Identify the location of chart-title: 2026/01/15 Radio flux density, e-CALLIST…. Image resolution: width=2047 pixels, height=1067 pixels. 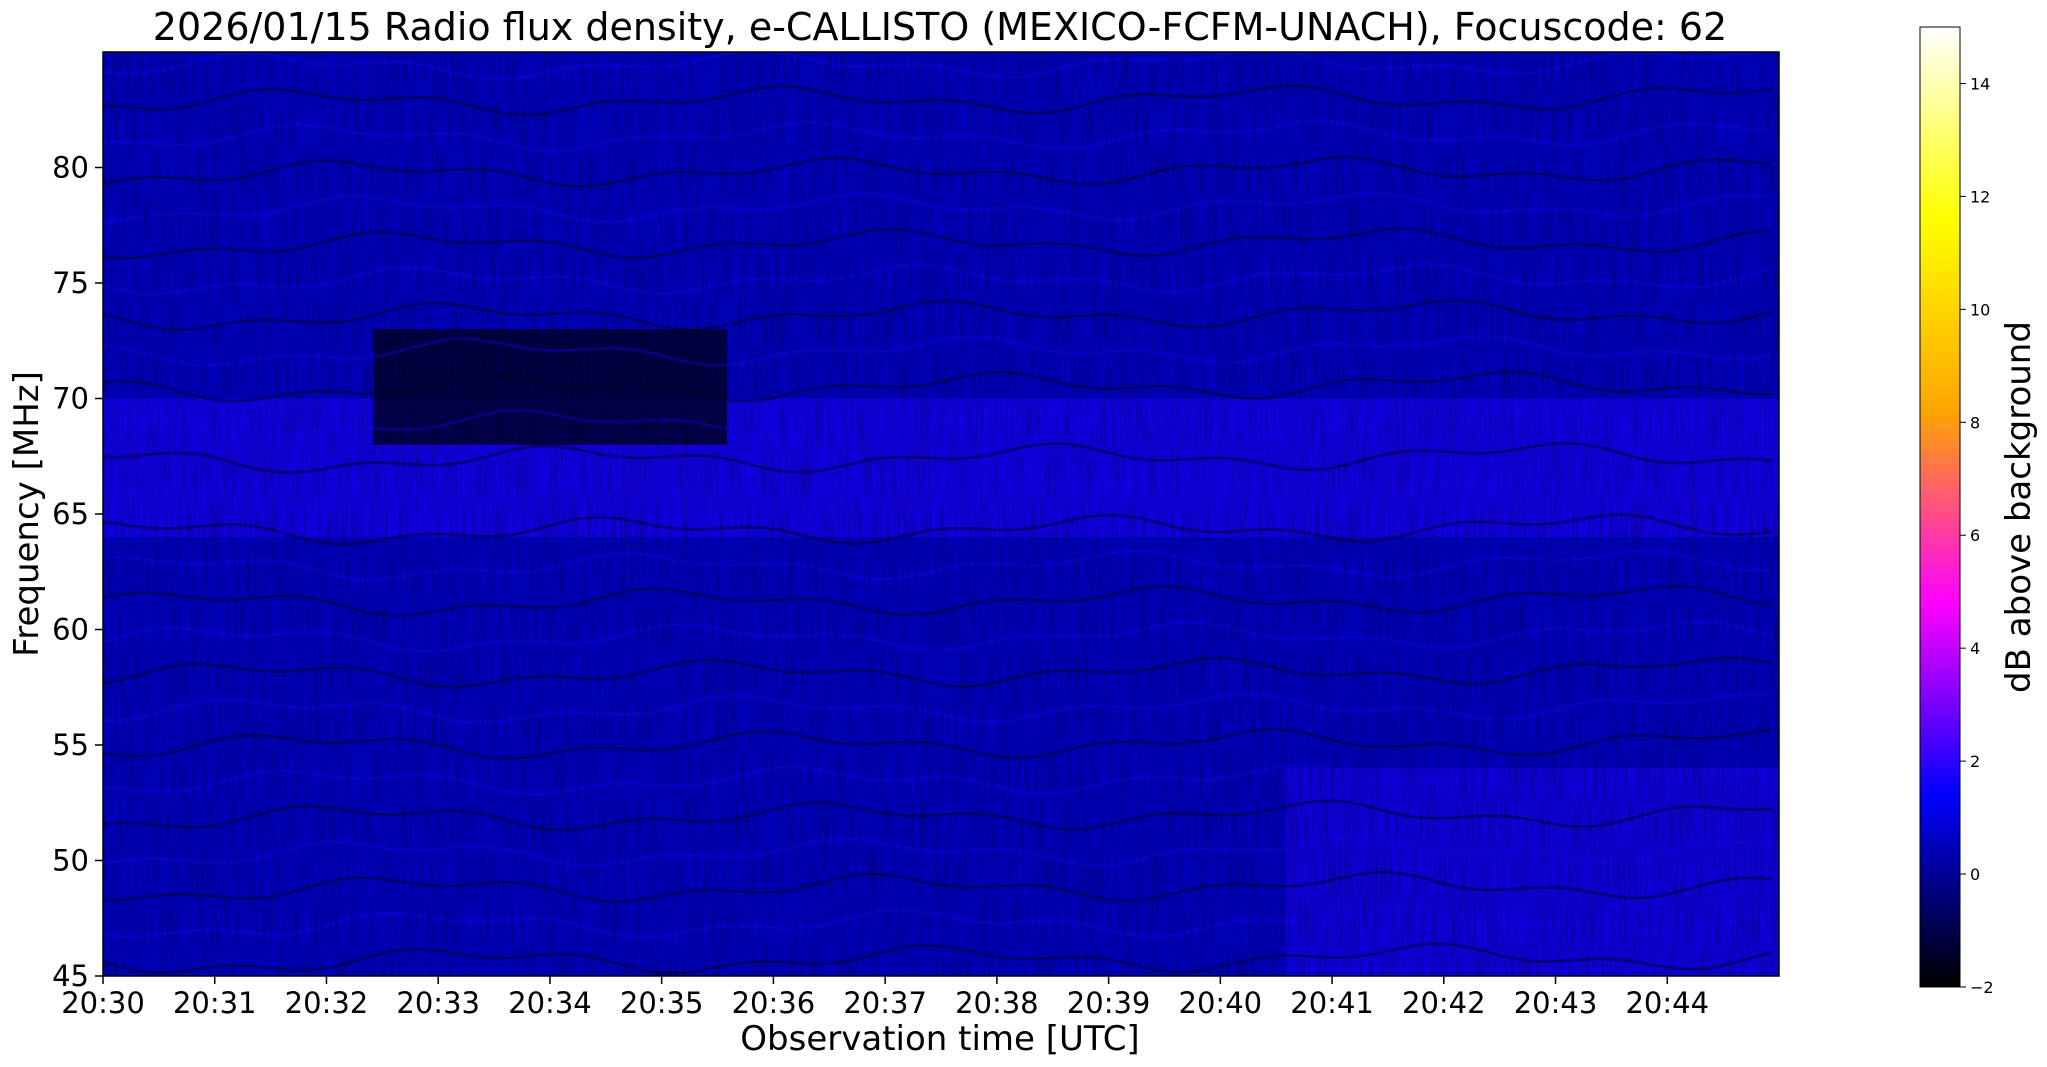
(940, 27).